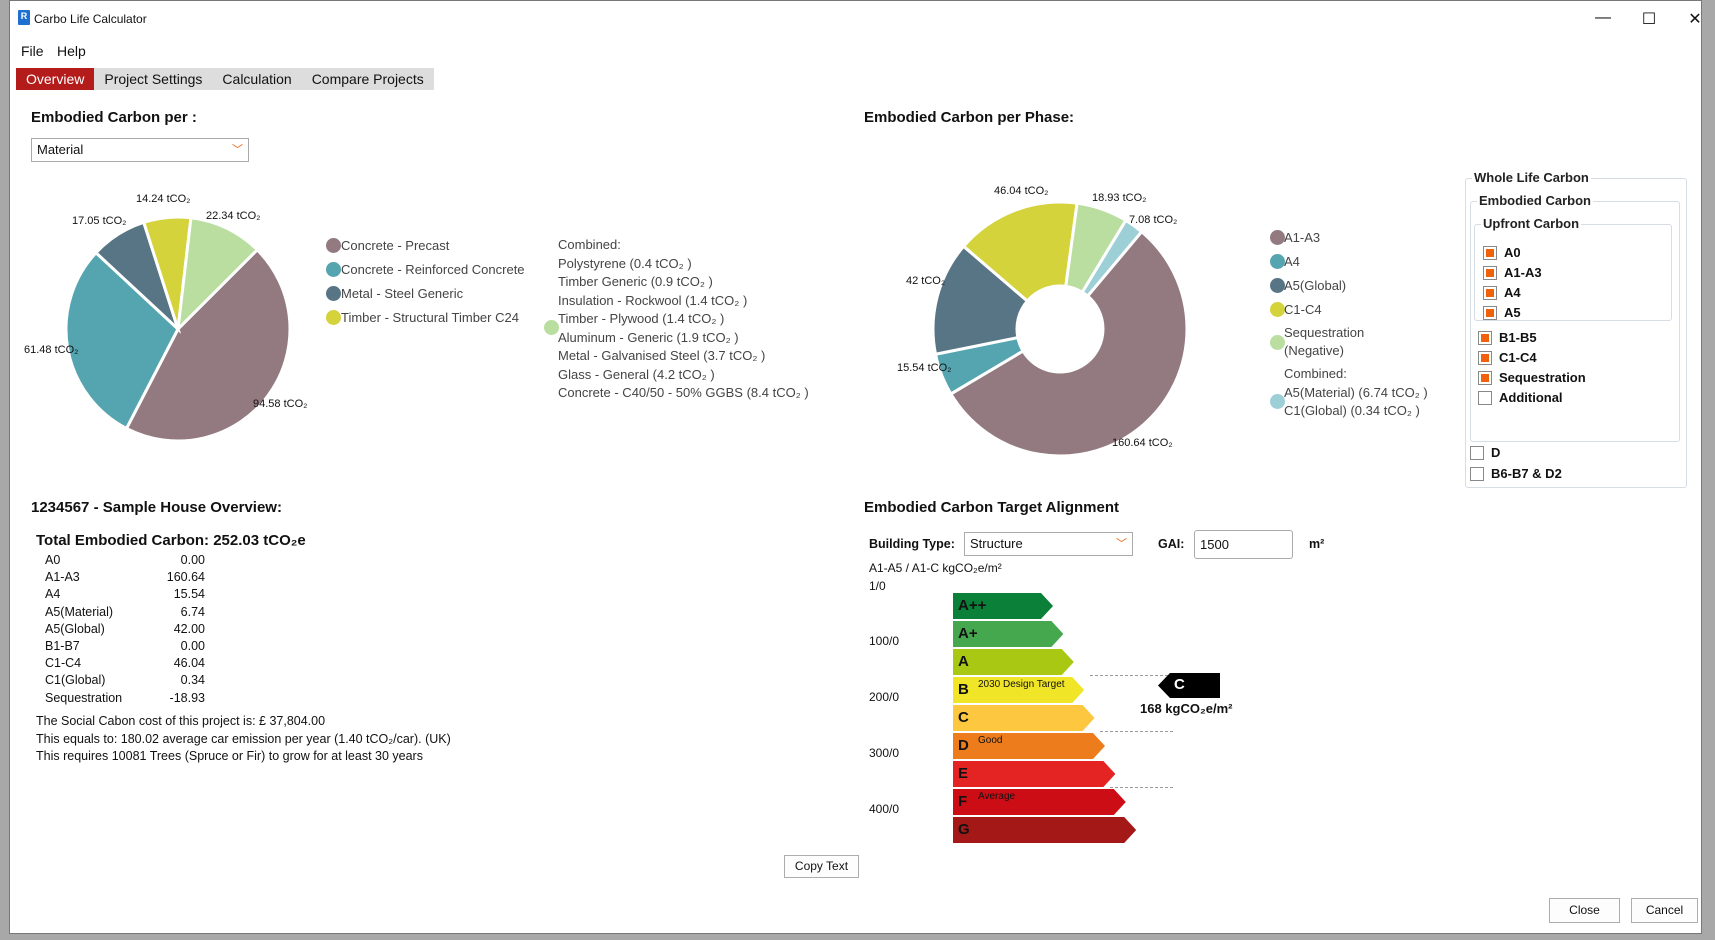  What do you see at coordinates (367, 79) in the screenshot?
I see `tab-compare-projects: Compare Projects` at bounding box center [367, 79].